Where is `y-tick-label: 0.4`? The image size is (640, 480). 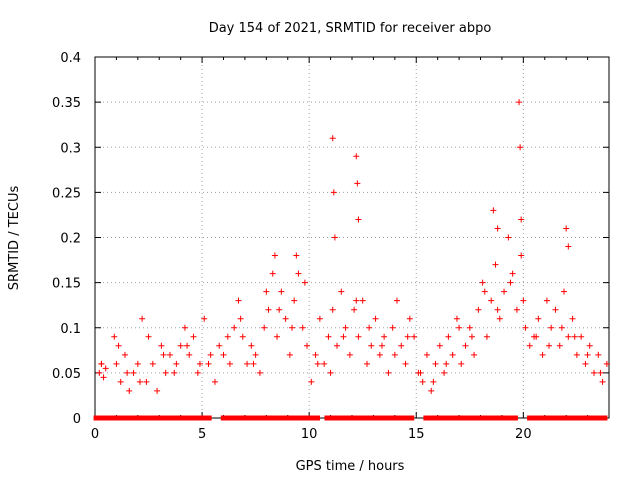
y-tick-label: 0.4 is located at coordinates (70, 58).